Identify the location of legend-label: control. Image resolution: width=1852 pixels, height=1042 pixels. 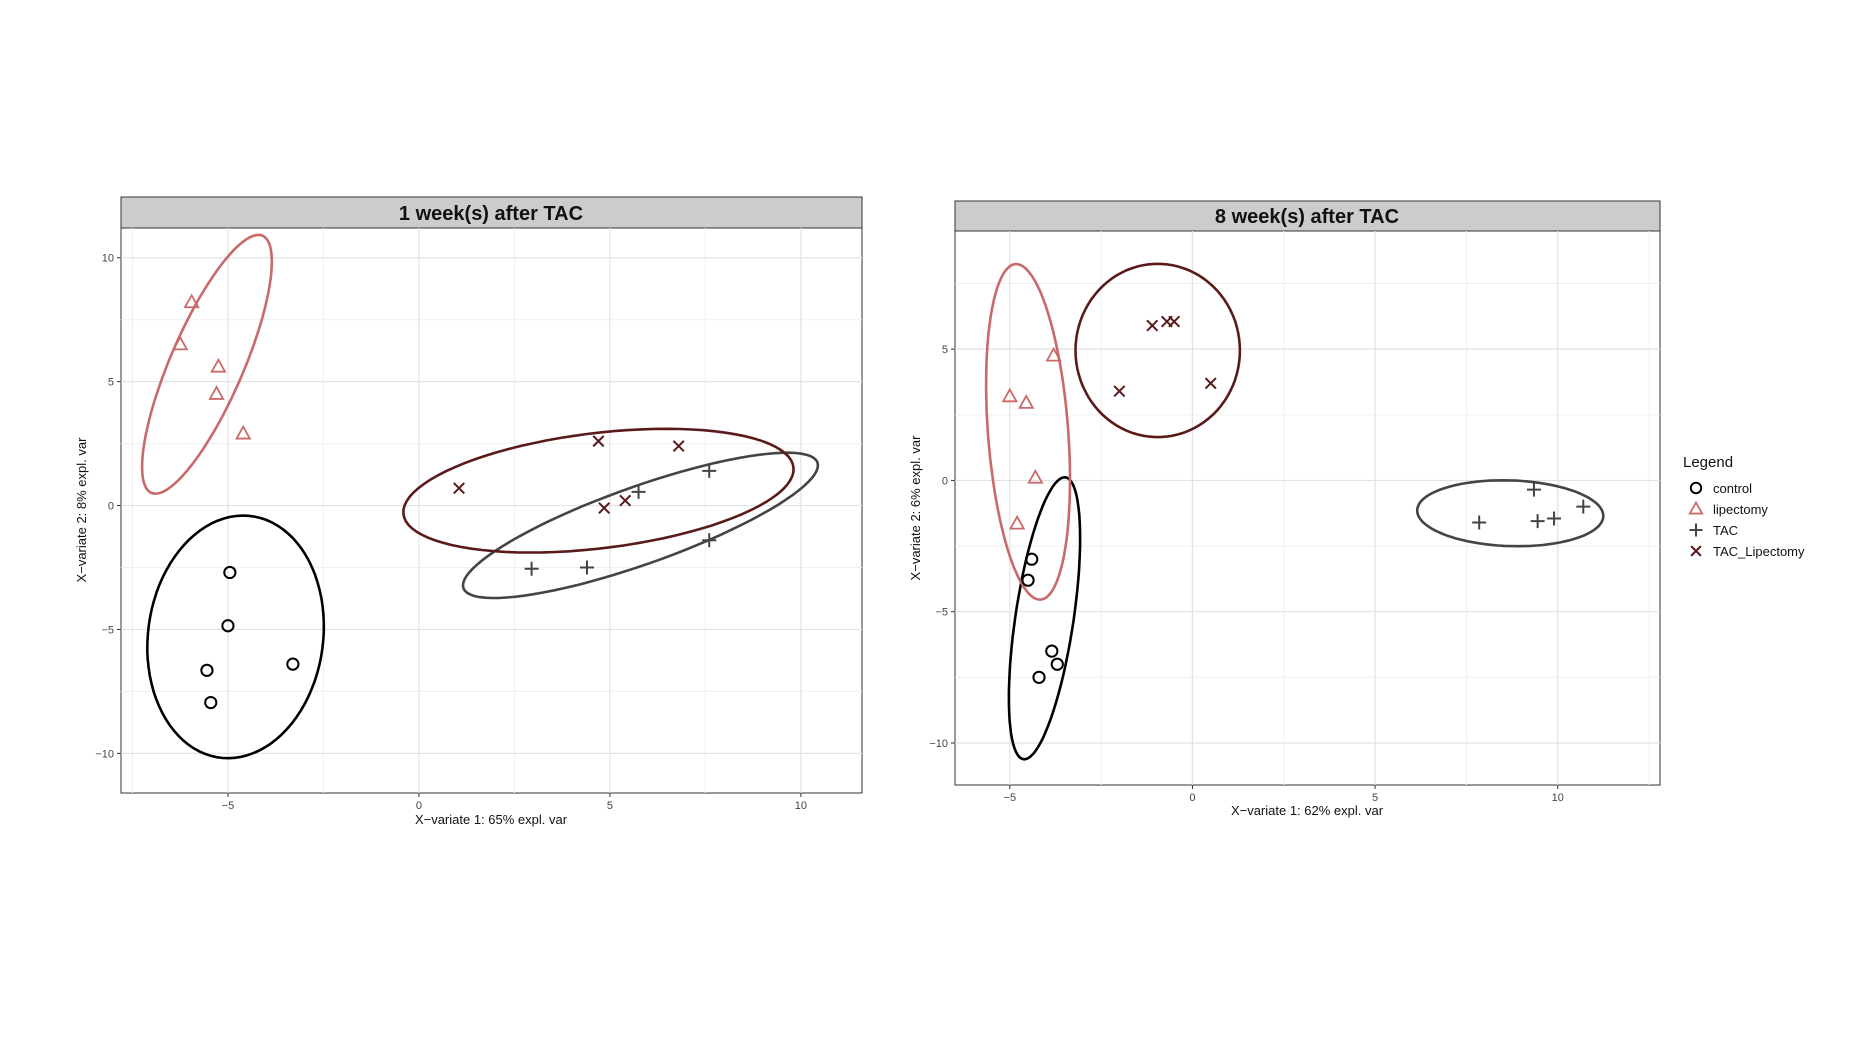
(1732, 488).